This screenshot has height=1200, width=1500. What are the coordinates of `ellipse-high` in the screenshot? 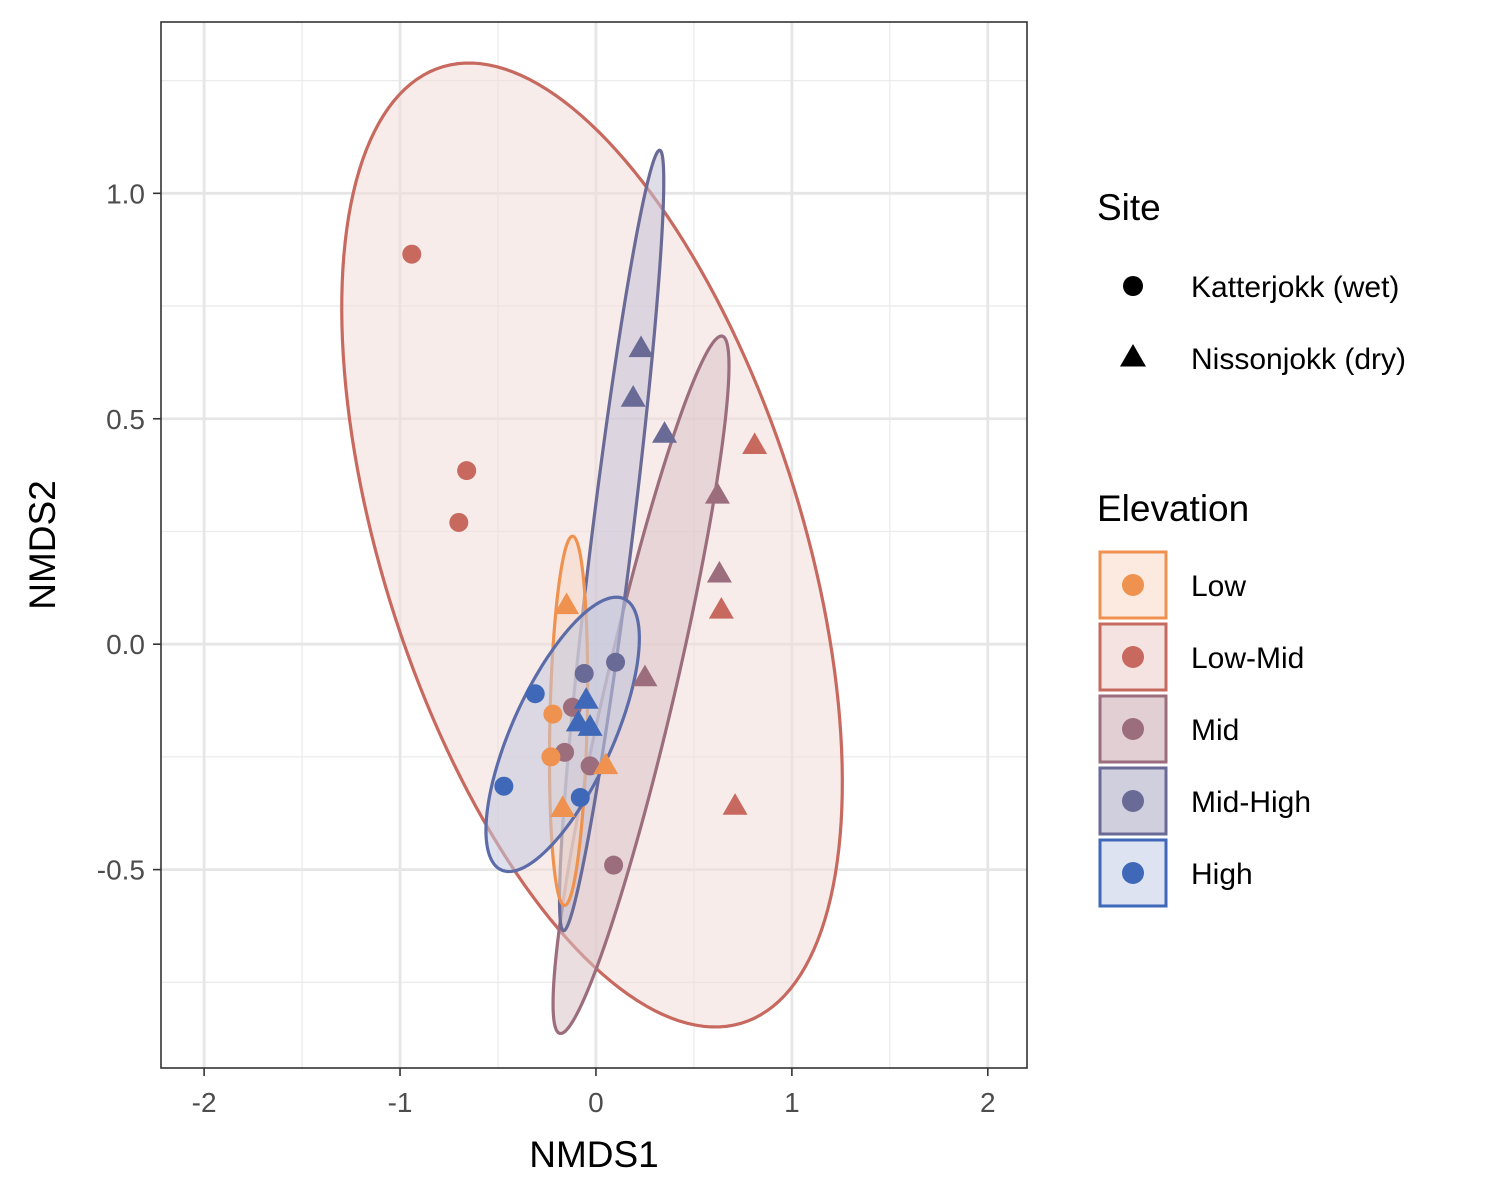 It's located at (562, 734).